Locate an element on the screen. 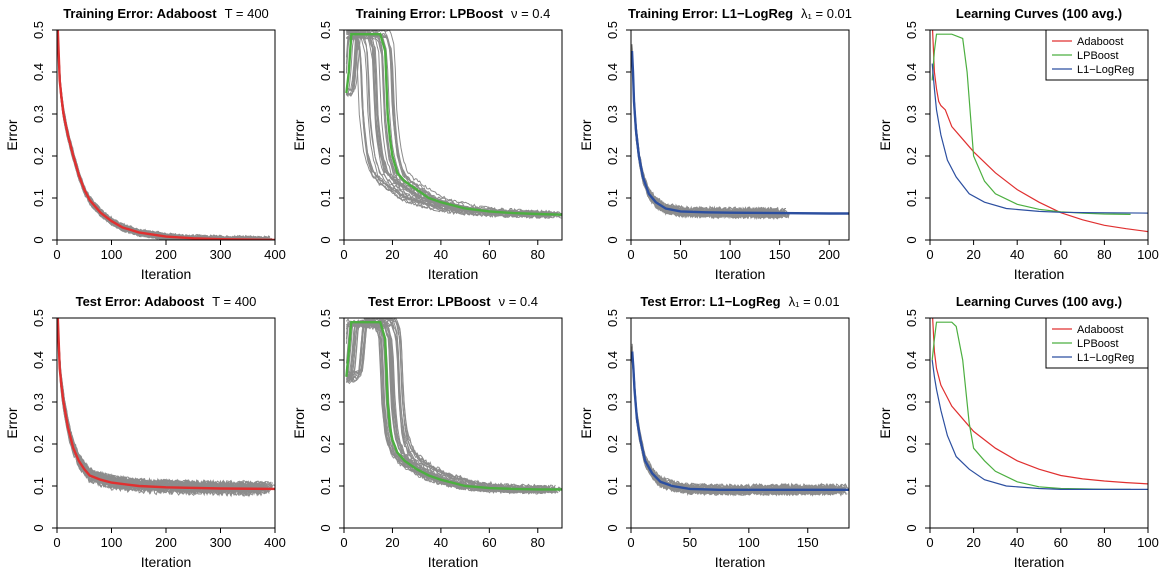 Image resolution: width=1165 pixels, height=578 pixels. x-tick-label: 20 is located at coordinates (392, 542).